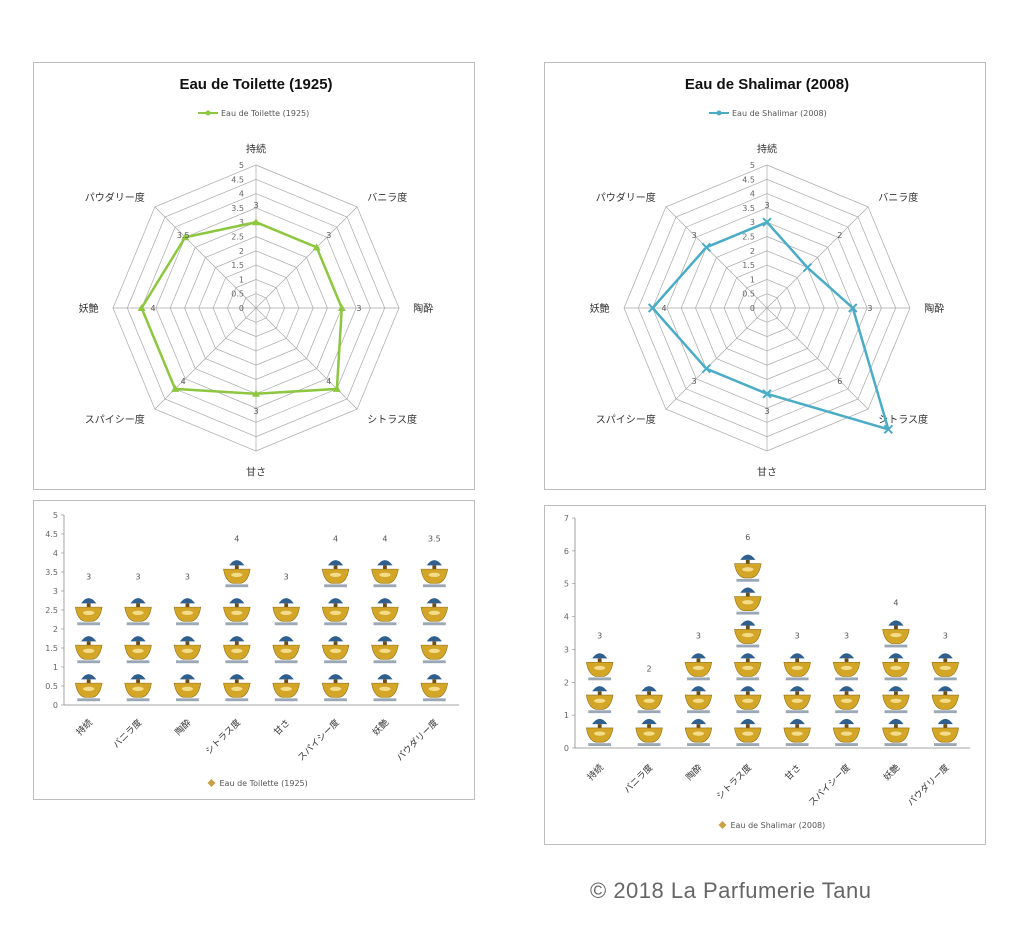 This screenshot has width=1024, height=950. Describe the element at coordinates (731, 890) in the screenshot. I see `copyright-notice: © 2018 La Parfumerie Tanu` at that location.